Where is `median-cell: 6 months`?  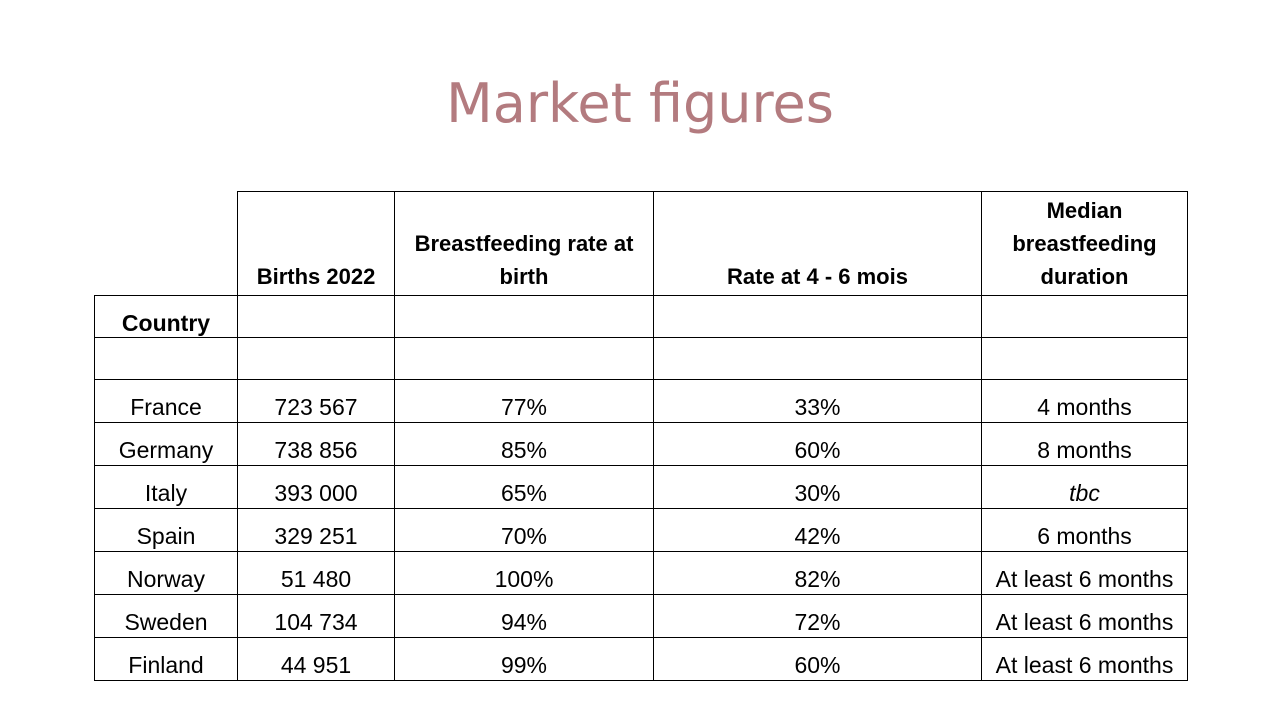
median-cell: 6 months is located at coordinates (1084, 530).